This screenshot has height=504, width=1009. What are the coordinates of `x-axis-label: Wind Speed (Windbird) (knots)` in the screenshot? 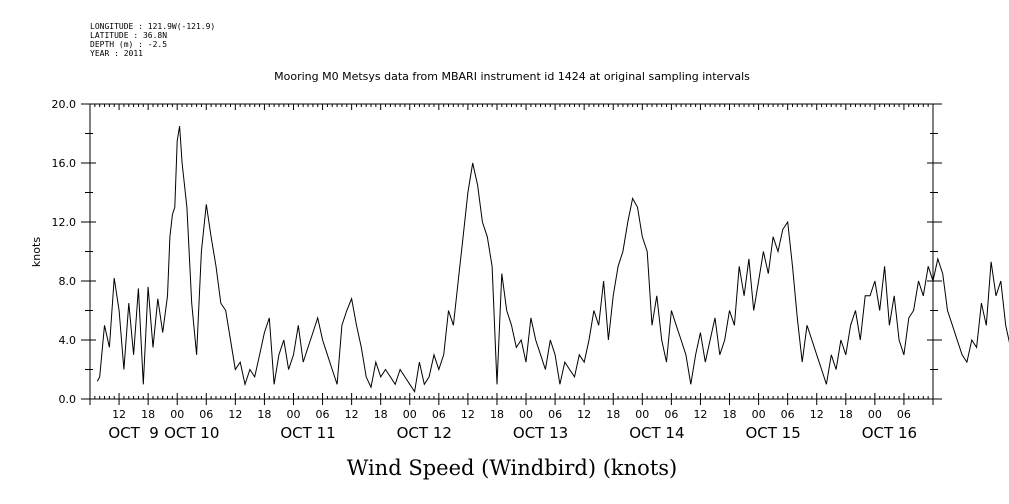 It's located at (512, 468).